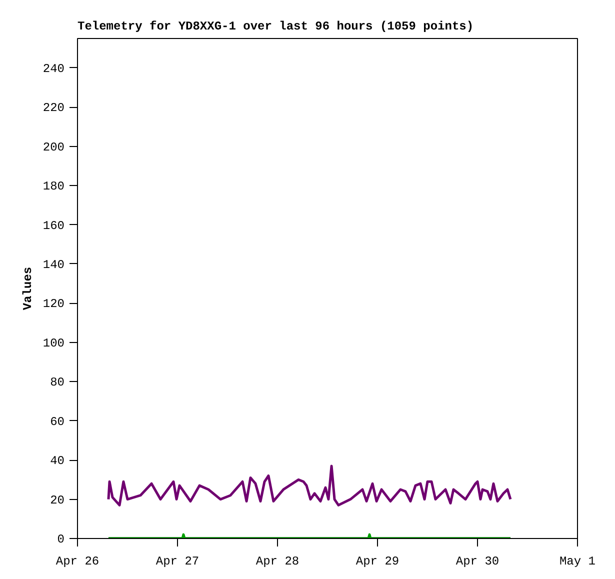 Image resolution: width=615 pixels, height=579 pixels. Describe the element at coordinates (378, 561) in the screenshot. I see `x-tick-label: Apr 29` at that location.